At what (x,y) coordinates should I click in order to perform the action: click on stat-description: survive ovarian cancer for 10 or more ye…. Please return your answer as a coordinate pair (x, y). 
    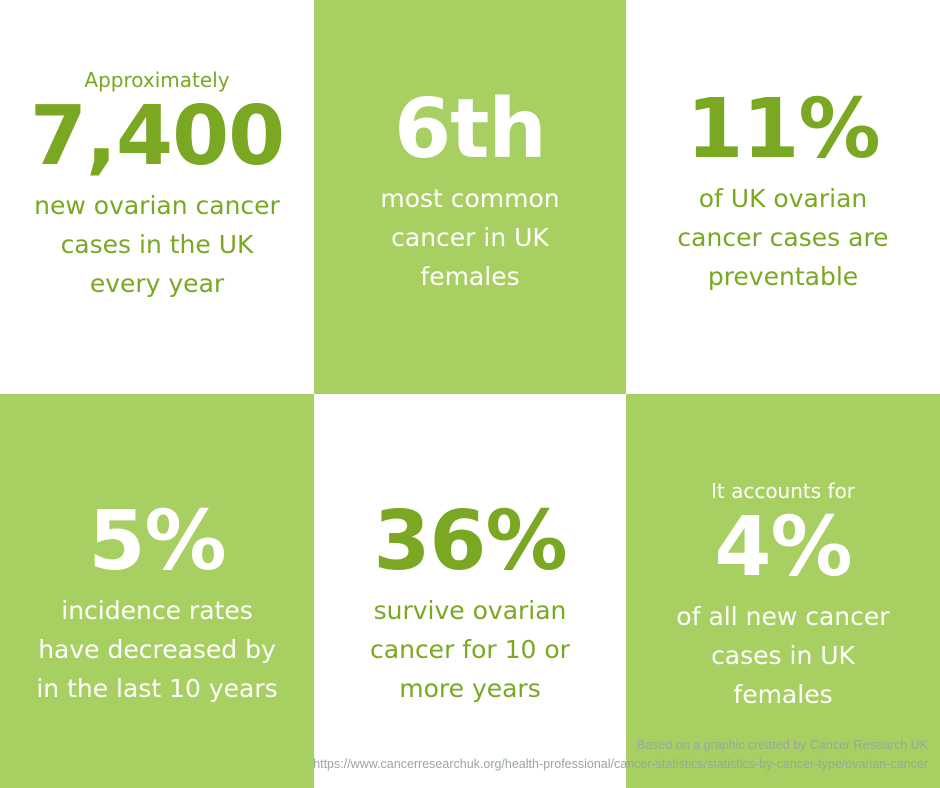
    Looking at the image, I should click on (470, 649).